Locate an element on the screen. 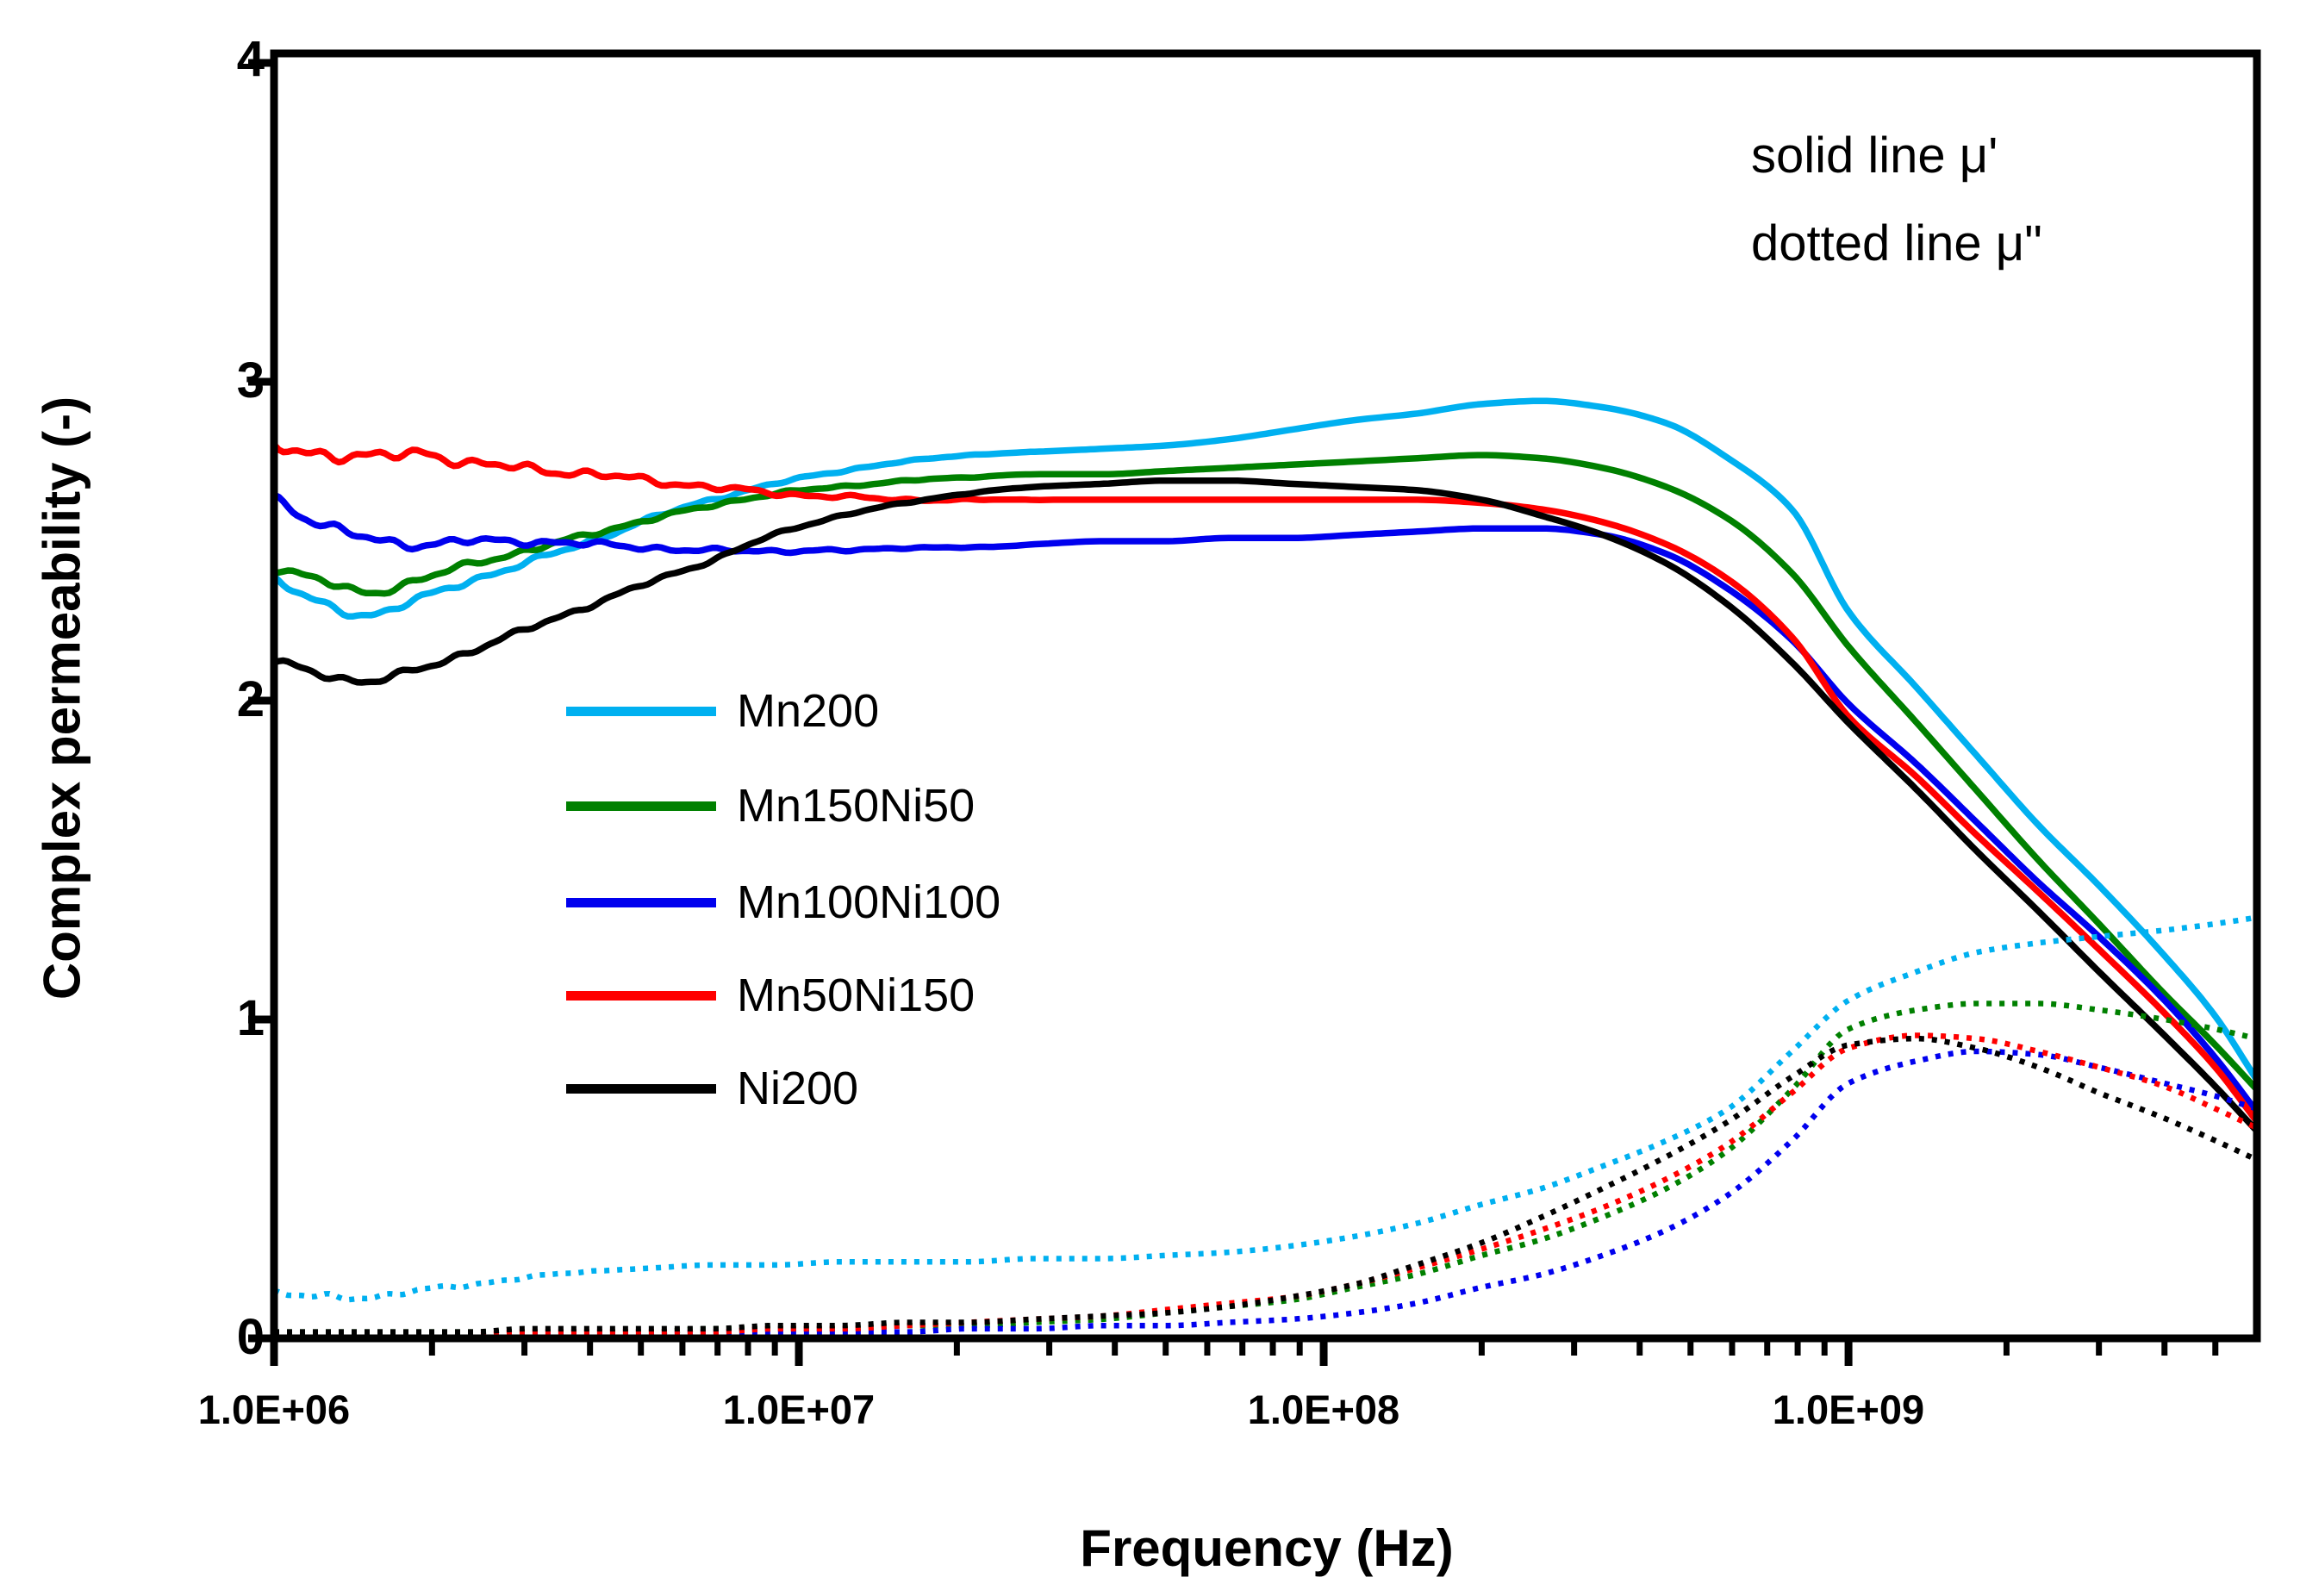  legend-item-mn50ni150: Mn50Ni150 is located at coordinates (770, 995).